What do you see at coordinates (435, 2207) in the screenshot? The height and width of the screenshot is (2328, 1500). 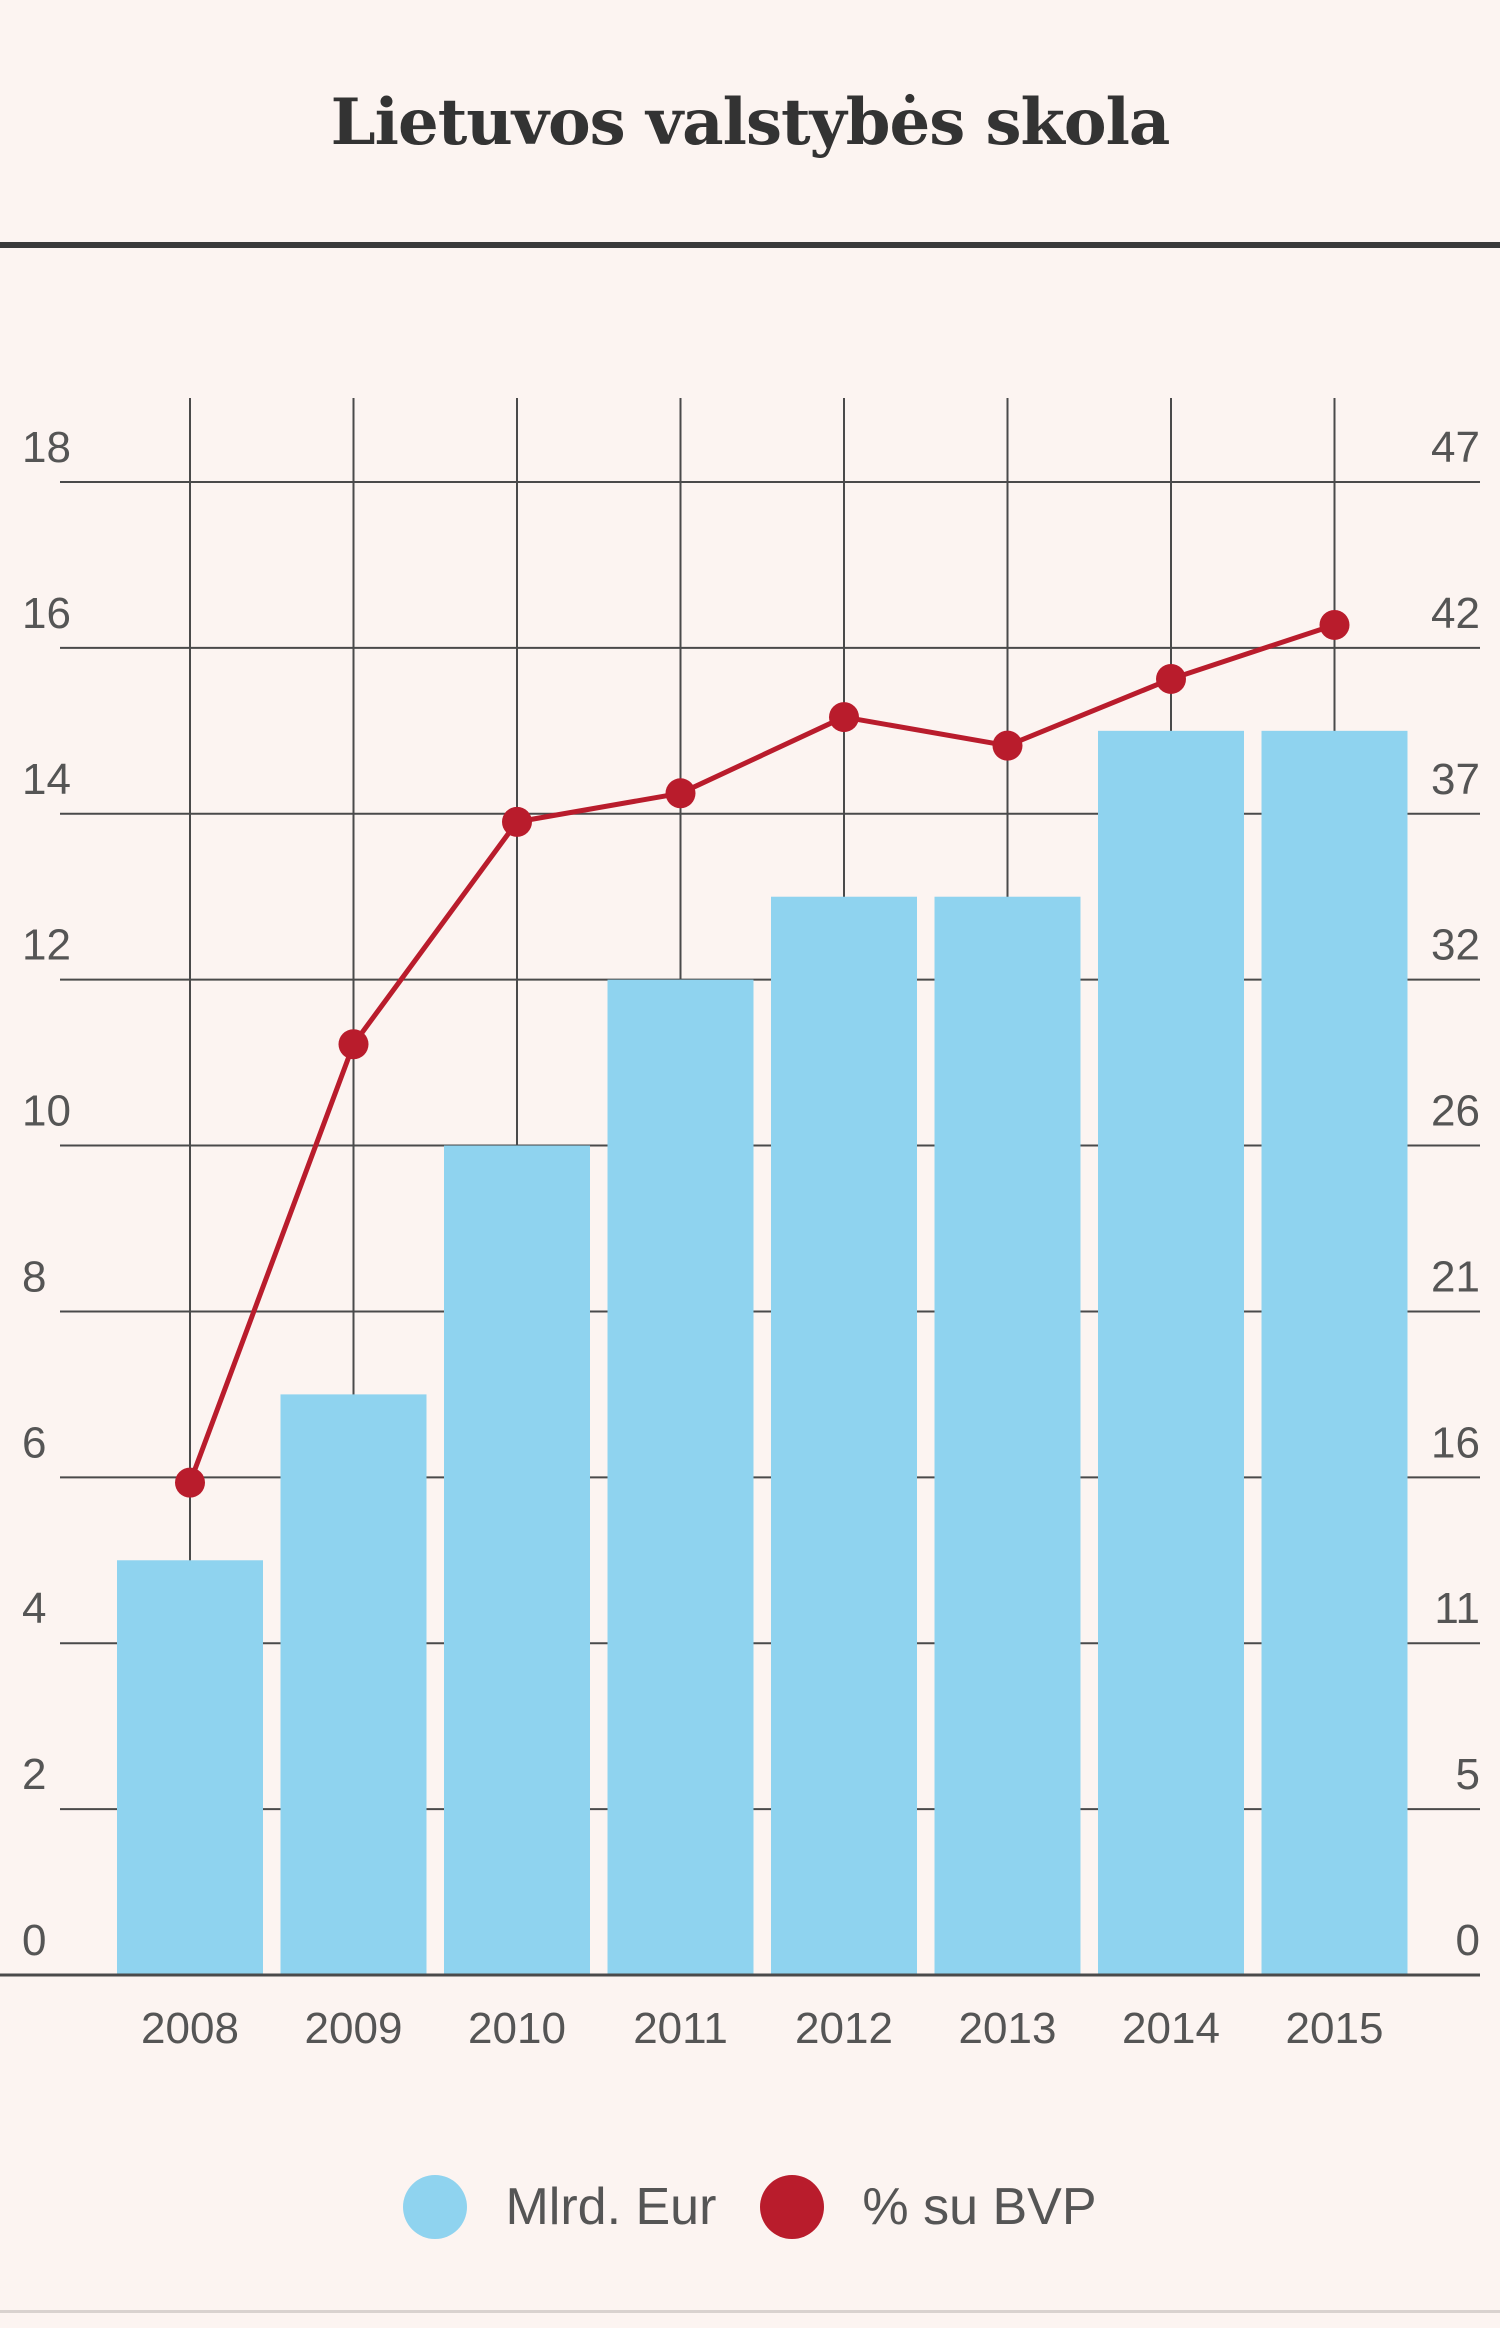 I see `legend-swatch-bars` at bounding box center [435, 2207].